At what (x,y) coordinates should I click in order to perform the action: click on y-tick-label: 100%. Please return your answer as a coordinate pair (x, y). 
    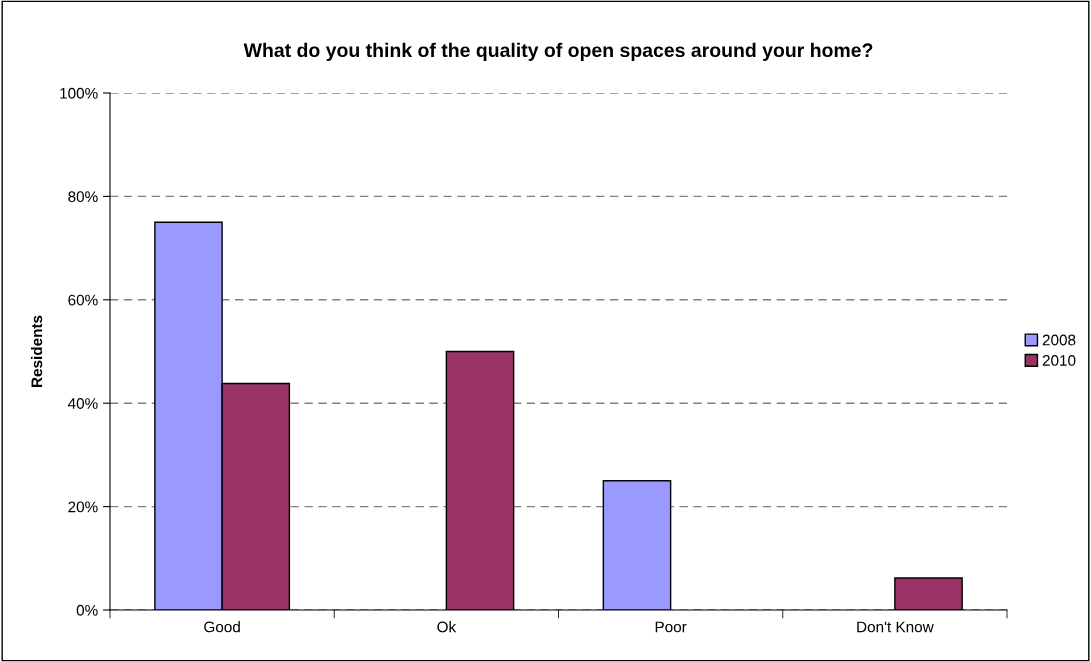
    Looking at the image, I should click on (79, 93).